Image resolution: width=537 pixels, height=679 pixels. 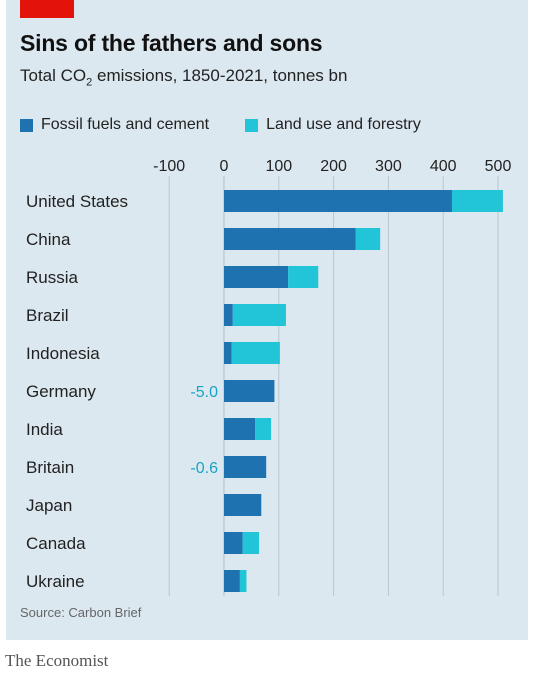 I want to click on bar-land-canada, so click(x=251, y=543).